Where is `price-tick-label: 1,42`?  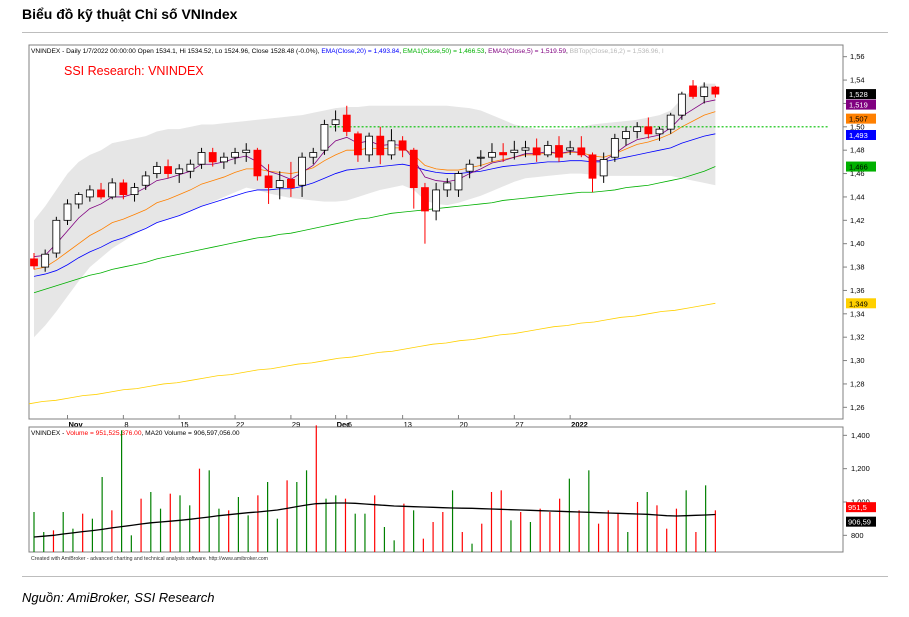
price-tick-label: 1,42 is located at coordinates (857, 220).